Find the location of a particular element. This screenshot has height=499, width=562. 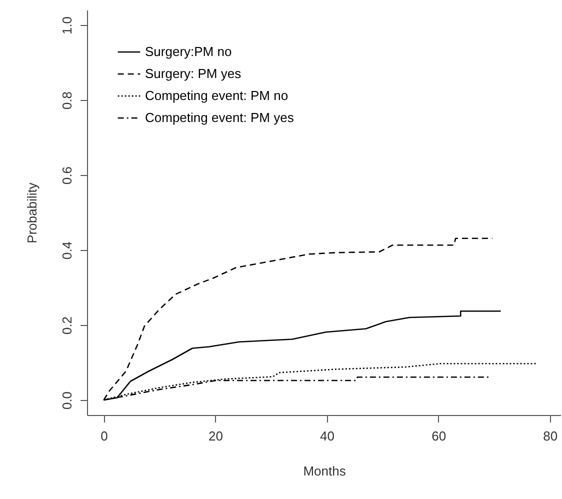

legend-label: Competing event: PM no is located at coordinates (216, 95).